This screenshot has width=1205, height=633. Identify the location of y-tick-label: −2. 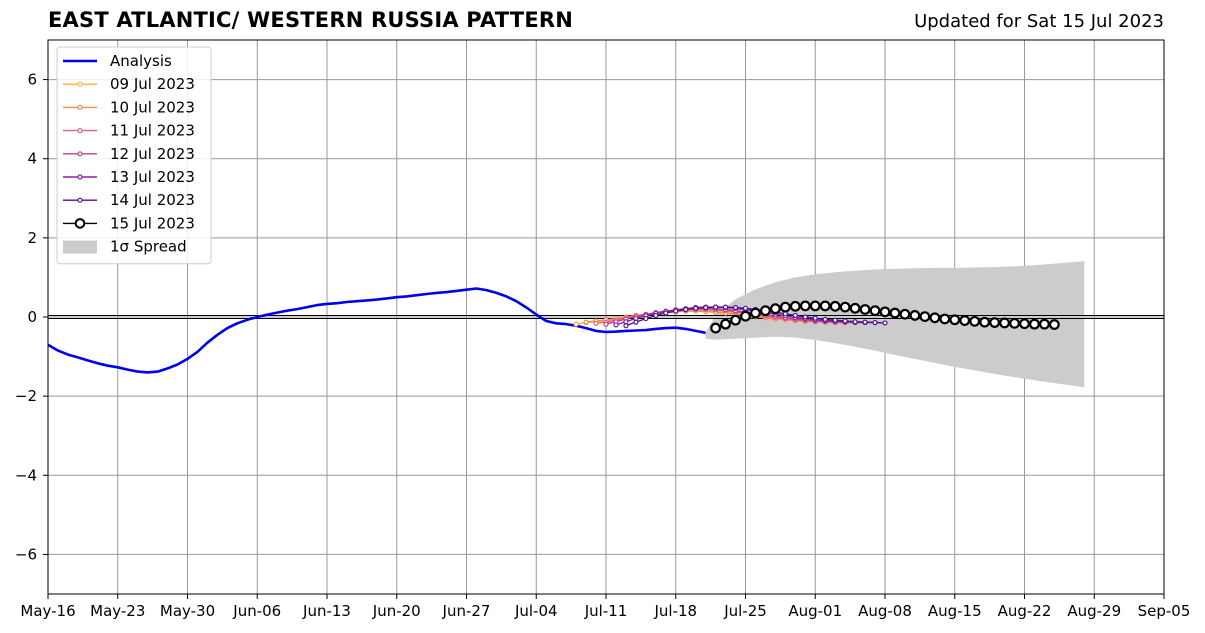
(26, 396).